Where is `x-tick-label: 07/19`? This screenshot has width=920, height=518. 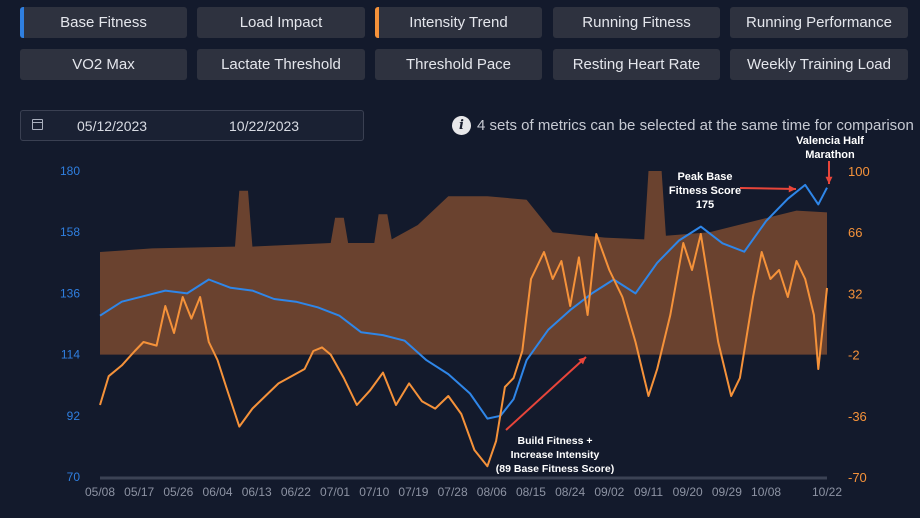
x-tick-label: 07/19 is located at coordinates (413, 492).